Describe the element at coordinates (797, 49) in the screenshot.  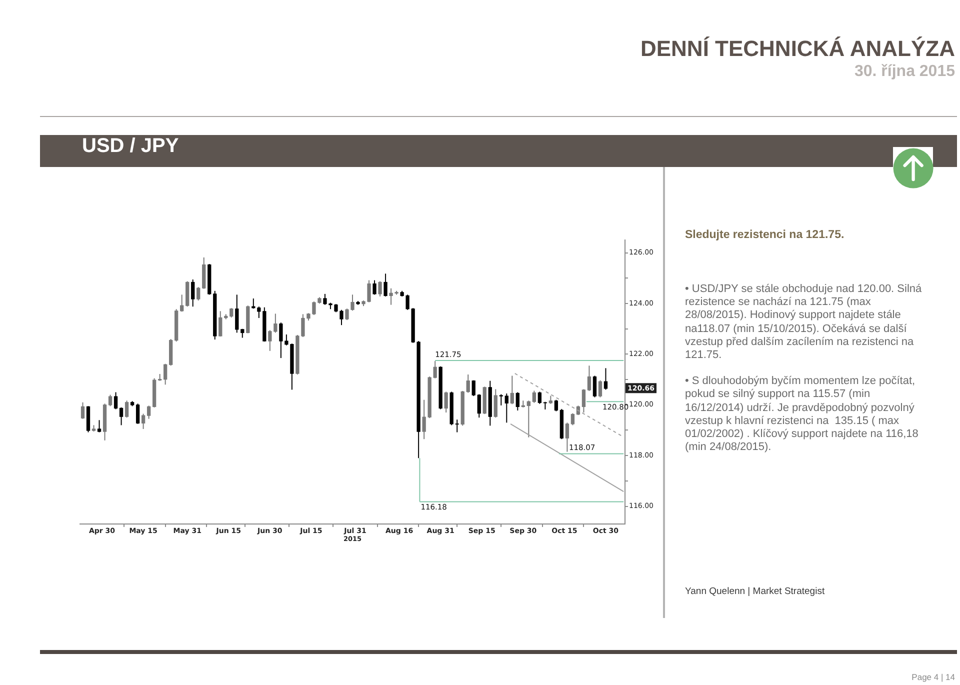
I see `text: DENNÍ TECHNICKÁ ANALÝZA` at that location.